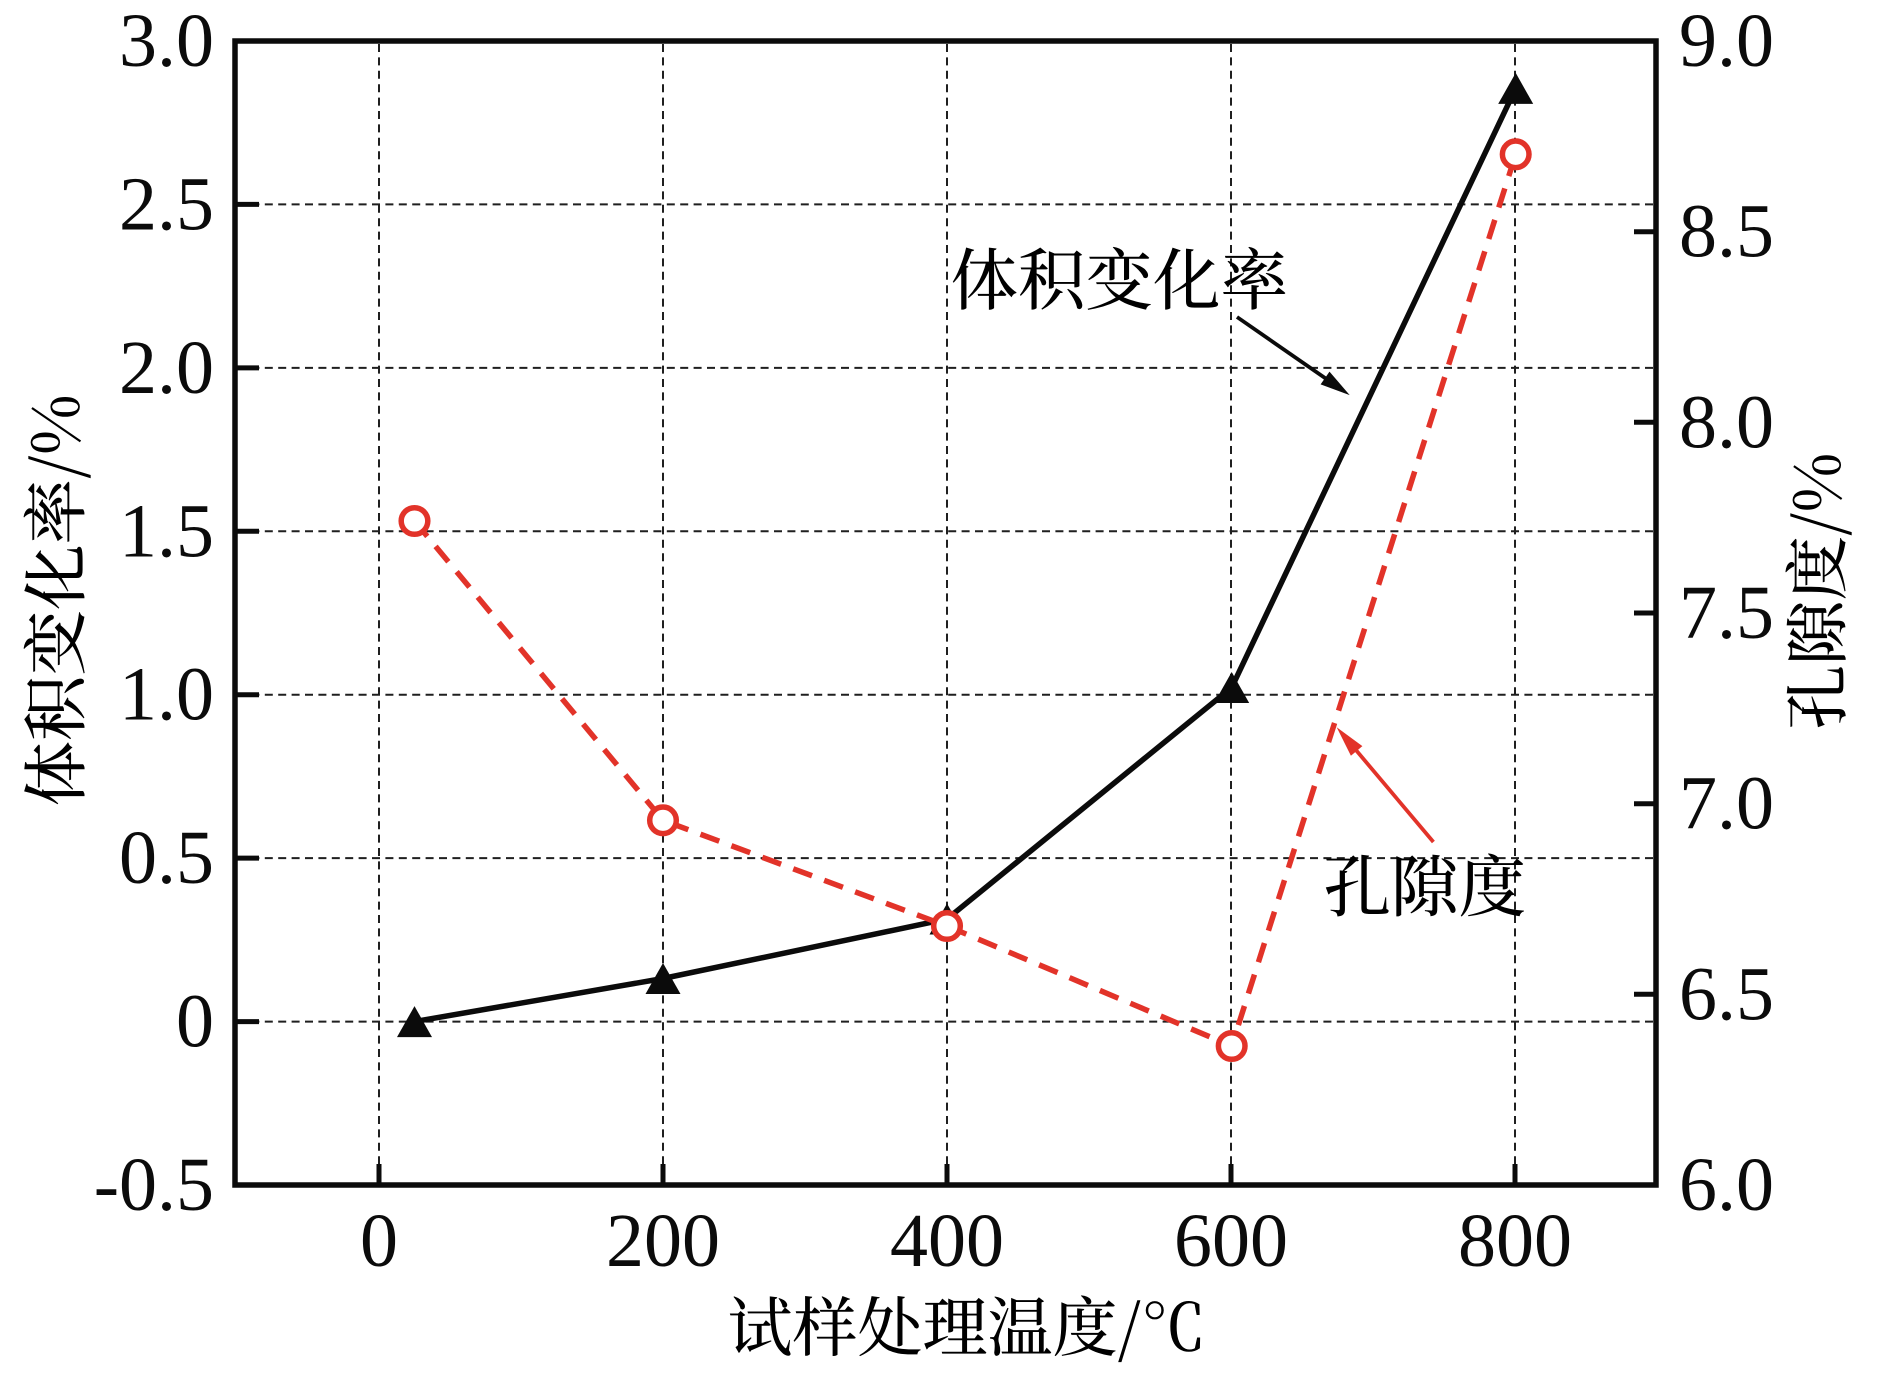 The height and width of the screenshot is (1380, 1877). I want to click on svg-text: 400, so click(947, 1241).